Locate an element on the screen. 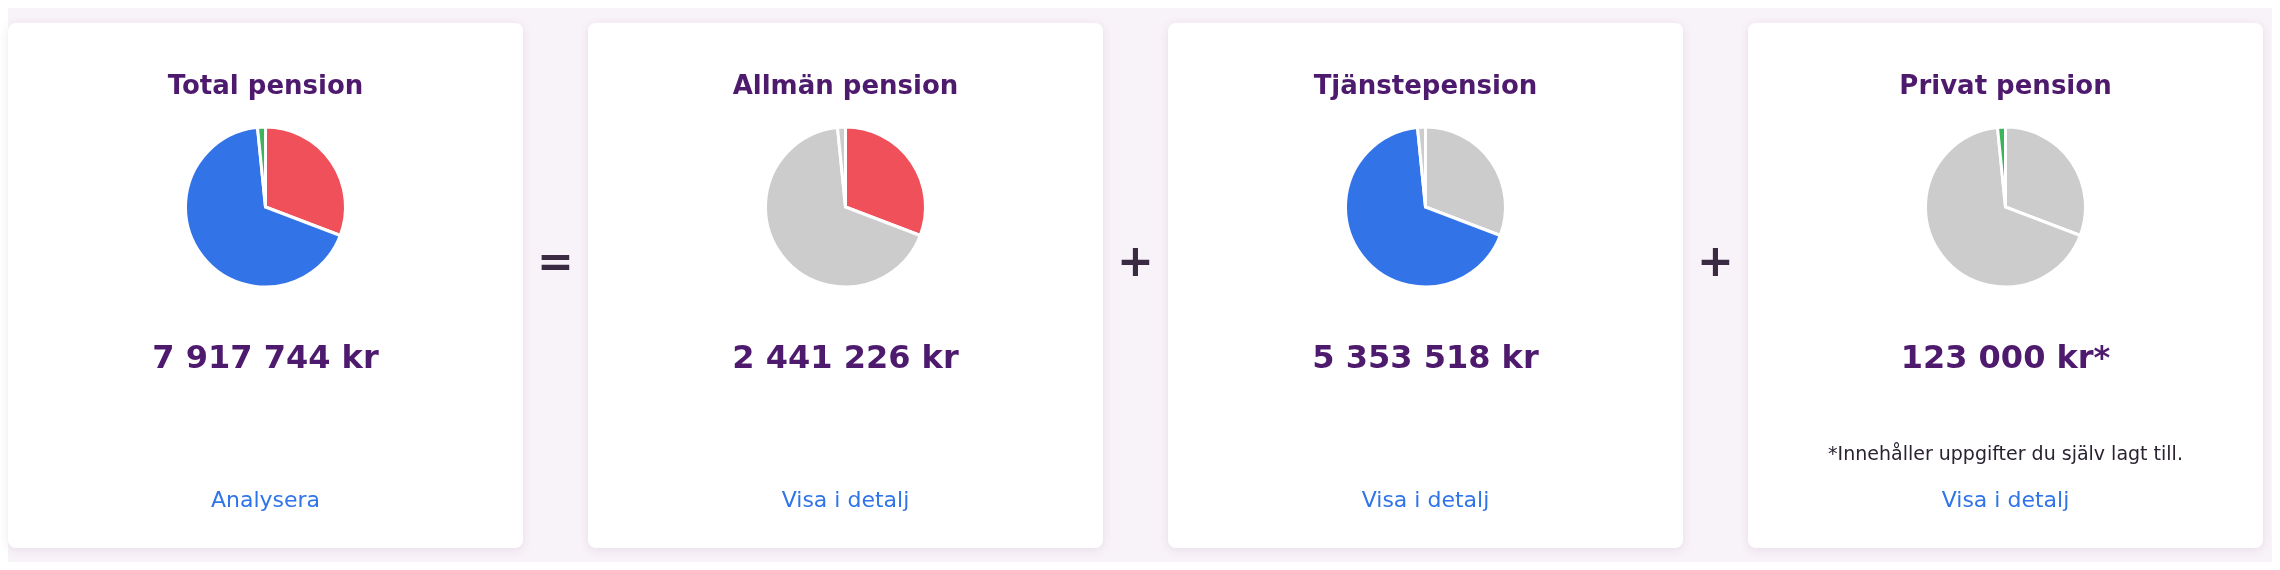  text: *Innehåller uppgifter du själv lagt till. is located at coordinates (2005, 452).